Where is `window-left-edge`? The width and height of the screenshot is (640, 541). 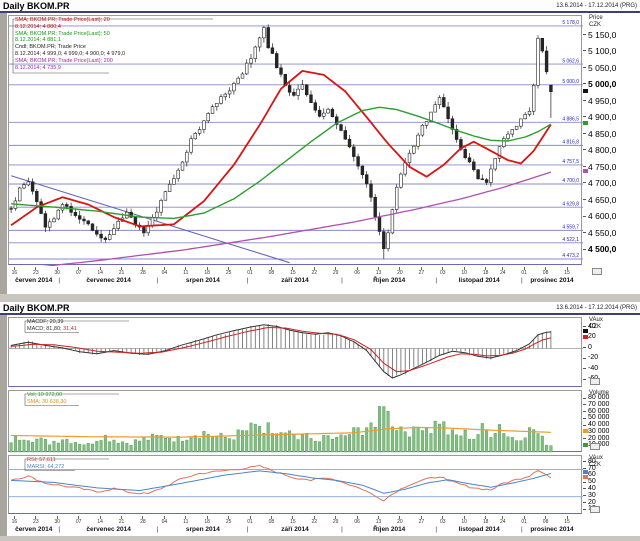
window-left-edge is located at coordinates (3, 274).